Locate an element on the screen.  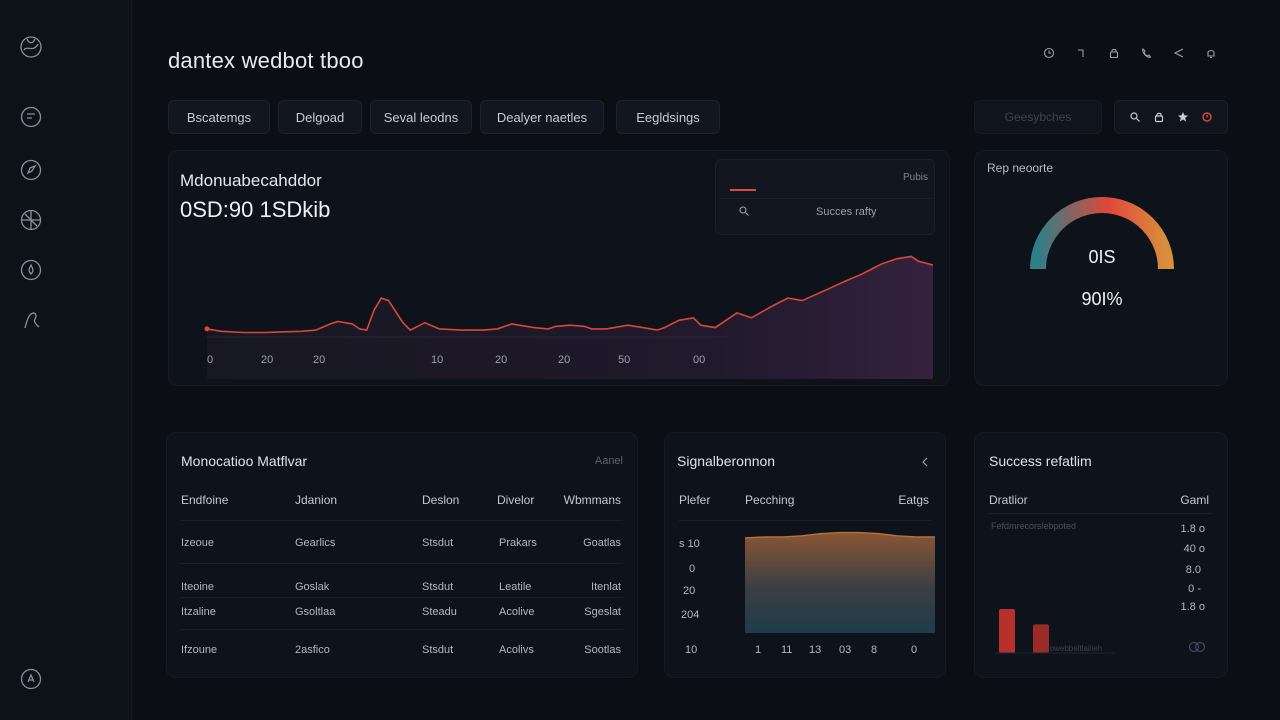
series-start-point is located at coordinates (207, 329).